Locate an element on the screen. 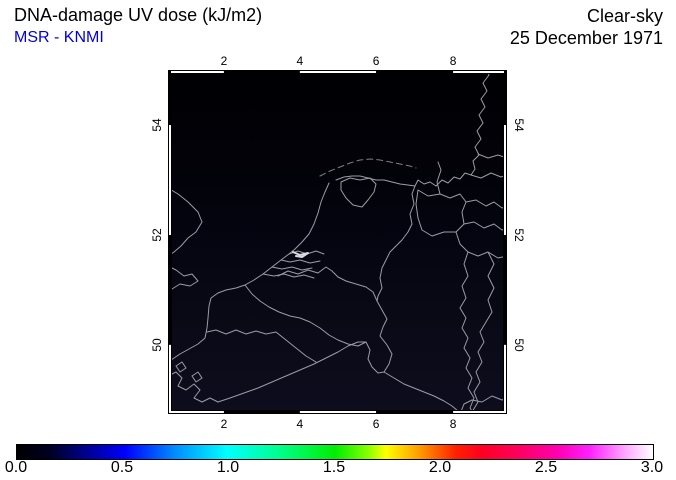 The image size is (676, 480). lon-tick-label-top: 4 is located at coordinates (300, 61).